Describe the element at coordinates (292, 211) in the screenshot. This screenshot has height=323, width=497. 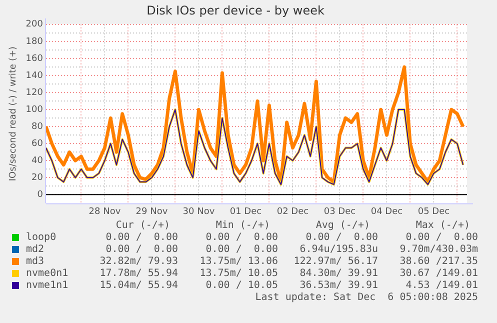
I see `x-tick-label: 02 Dec` at that location.